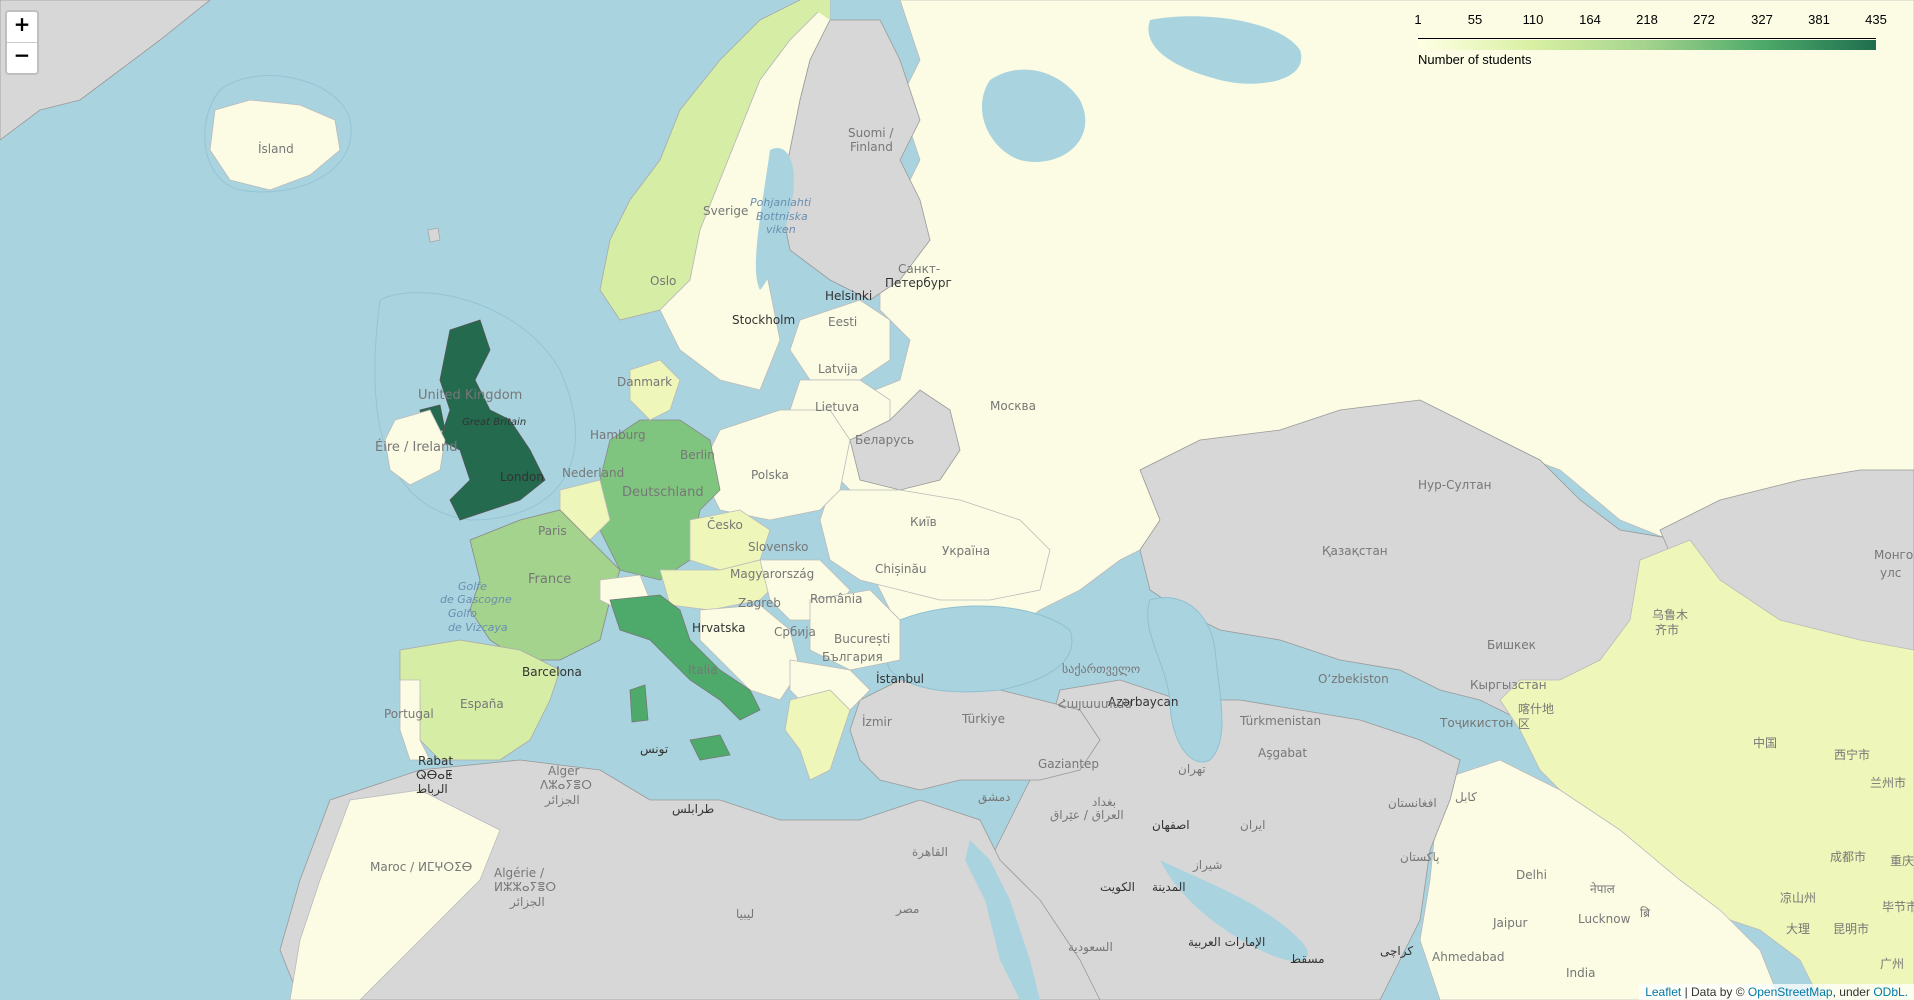 Image resolution: width=1914 pixels, height=1000 pixels. Describe the element at coordinates (770, 475) in the screenshot. I see `map-label: Polska` at that location.